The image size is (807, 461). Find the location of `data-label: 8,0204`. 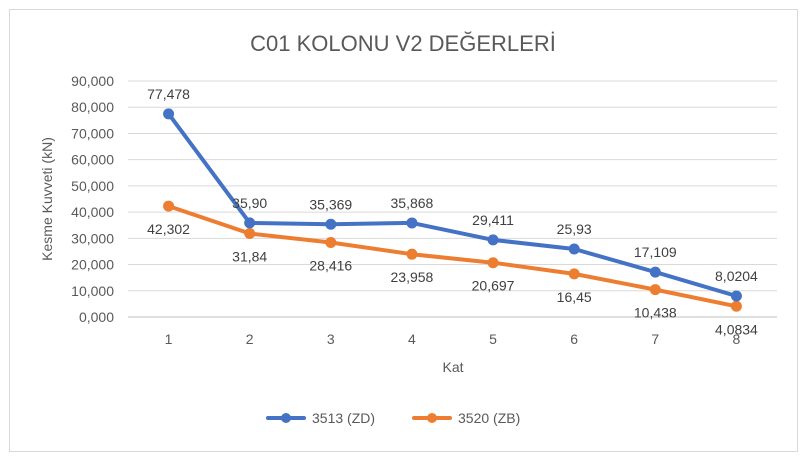

data-label: 8,0204 is located at coordinates (736, 276).